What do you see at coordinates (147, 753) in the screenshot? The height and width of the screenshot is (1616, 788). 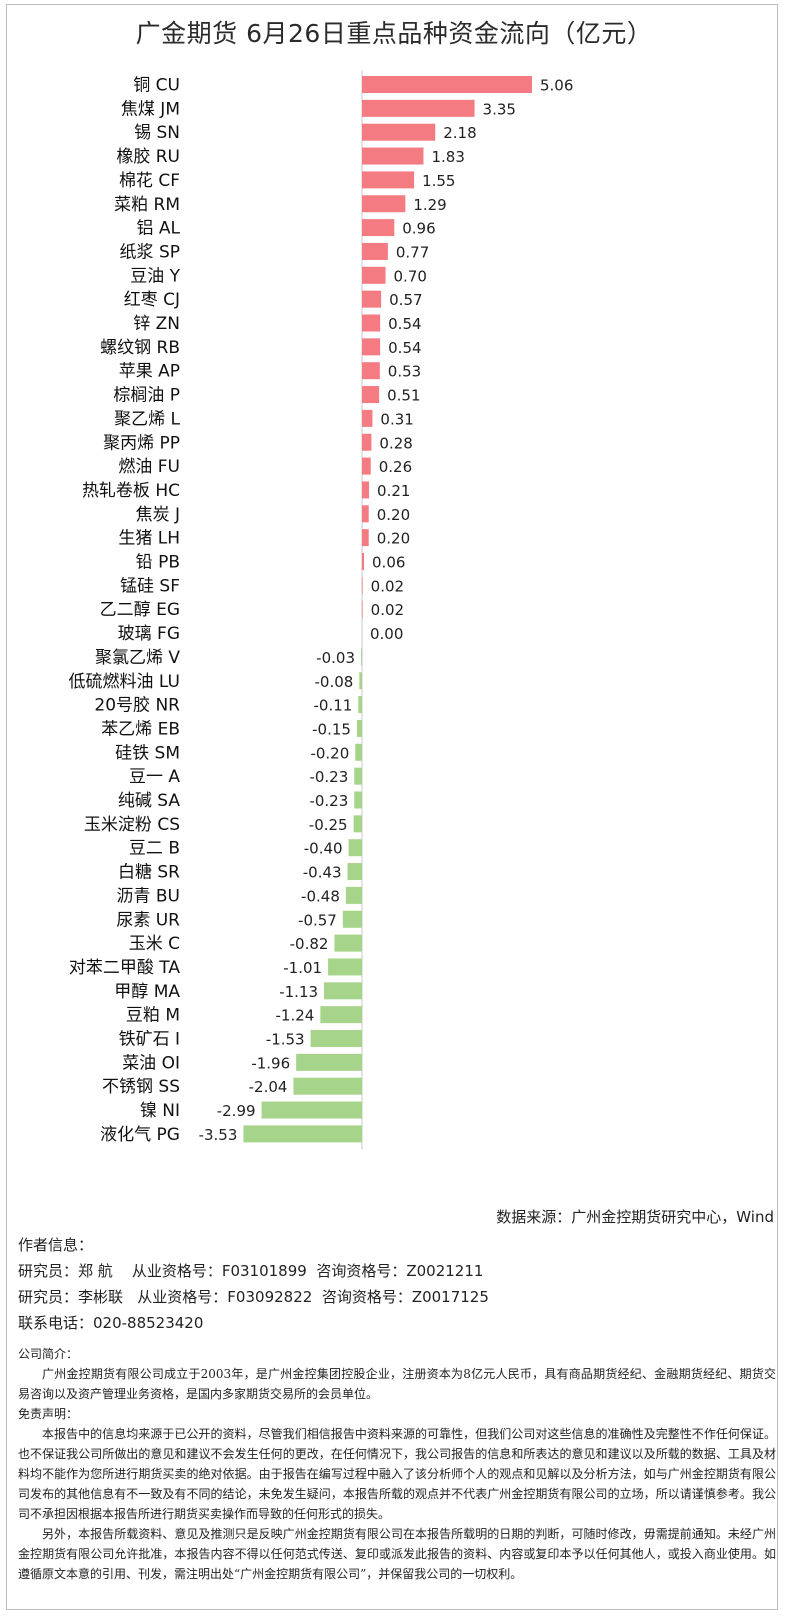 I see `category-label: 硅铁 SM` at bounding box center [147, 753].